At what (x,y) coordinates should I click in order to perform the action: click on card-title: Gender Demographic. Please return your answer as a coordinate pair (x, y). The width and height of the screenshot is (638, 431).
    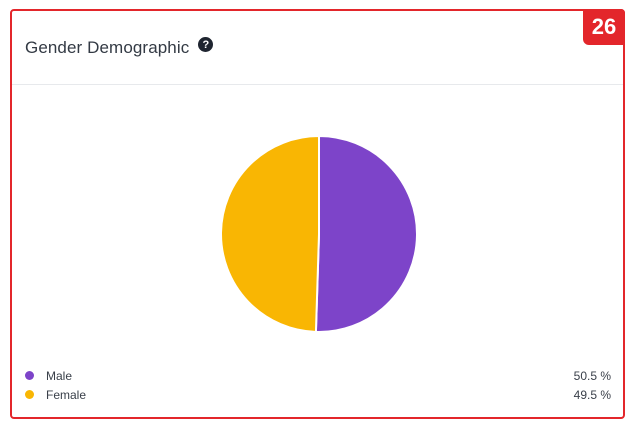
    Looking at the image, I should click on (107, 47).